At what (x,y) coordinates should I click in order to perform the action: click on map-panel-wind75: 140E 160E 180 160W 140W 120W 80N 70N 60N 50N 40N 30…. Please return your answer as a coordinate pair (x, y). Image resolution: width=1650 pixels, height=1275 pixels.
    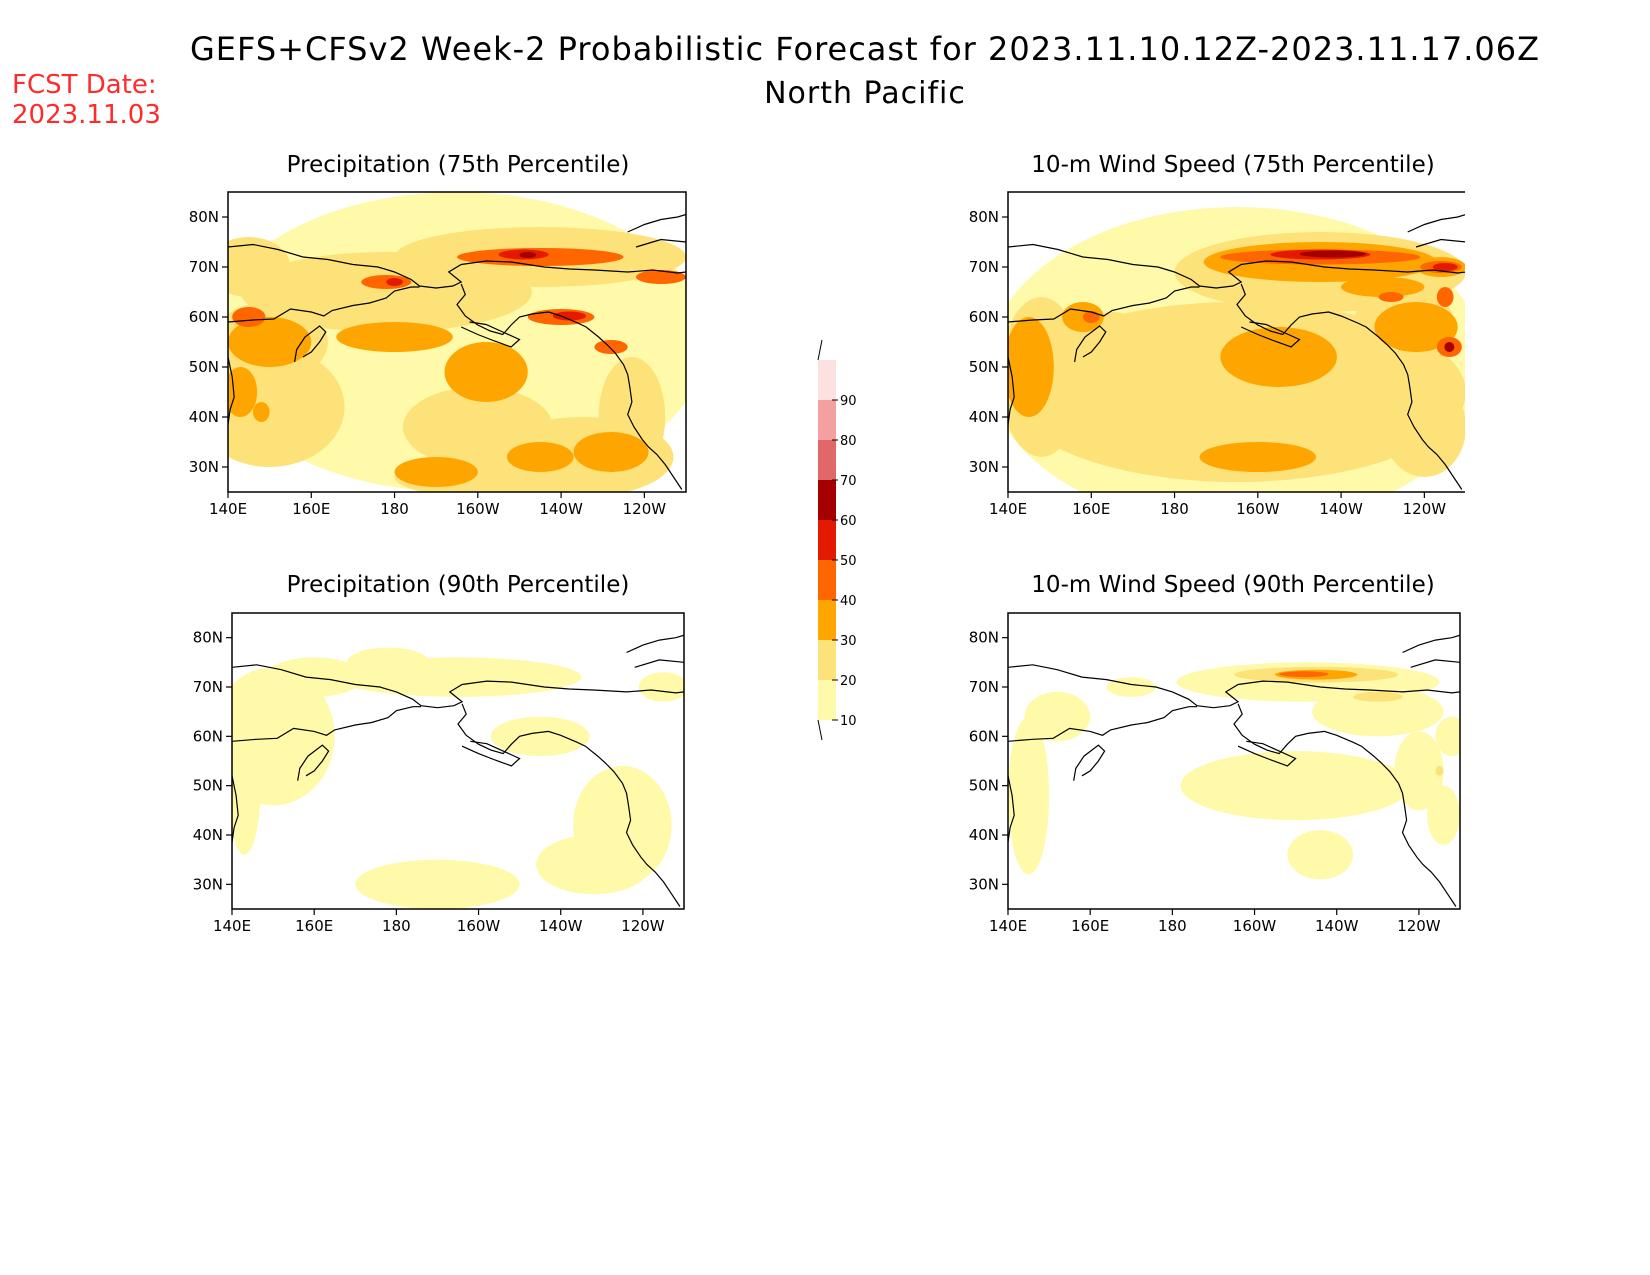
    Looking at the image, I should click on (1217, 354).